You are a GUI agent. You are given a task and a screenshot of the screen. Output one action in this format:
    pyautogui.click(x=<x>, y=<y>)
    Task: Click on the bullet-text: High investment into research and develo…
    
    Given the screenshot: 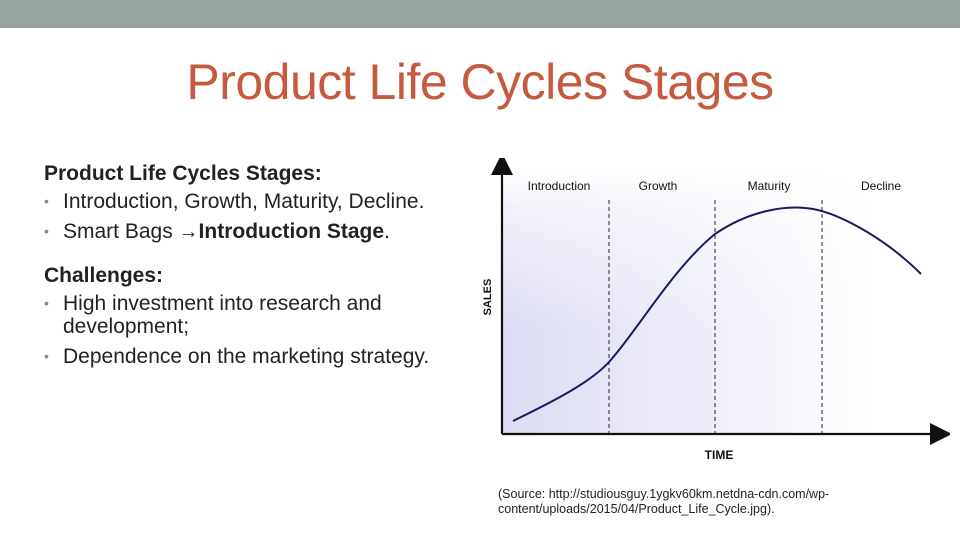 What is the action you would take?
    pyautogui.click(x=222, y=315)
    